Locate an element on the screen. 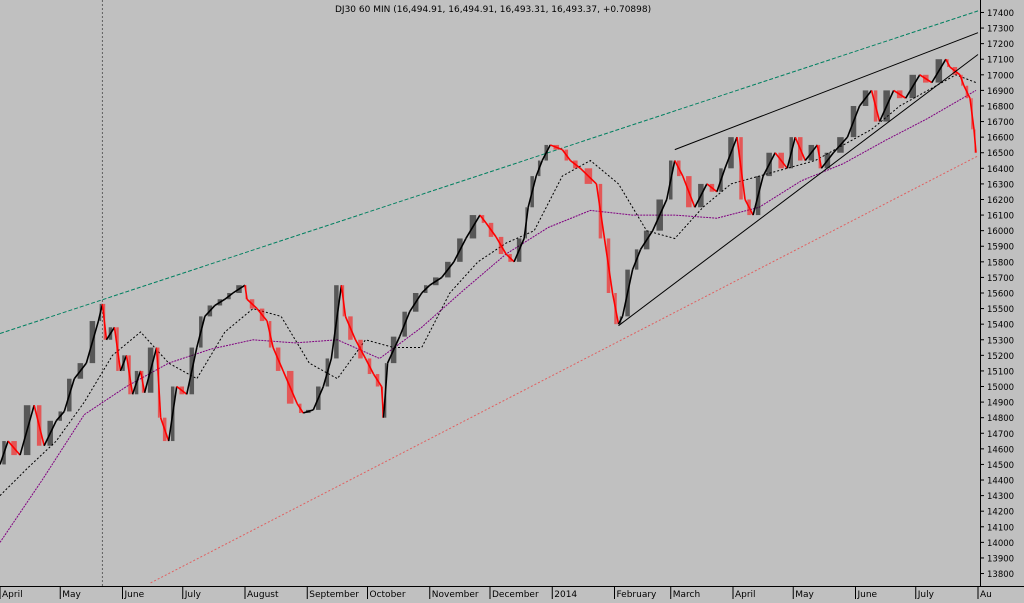 This screenshot has width=1024, height=603. x-tick-label: May is located at coordinates (71, 594).